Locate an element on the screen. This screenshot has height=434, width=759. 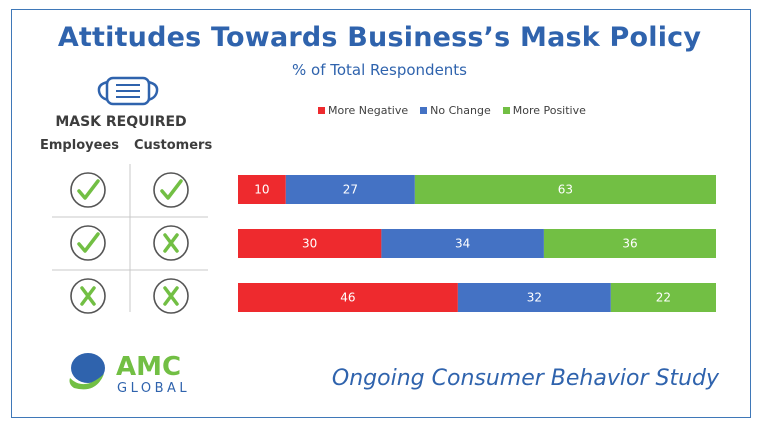
data-label-row-1-no-change: 27 is located at coordinates (350, 190).